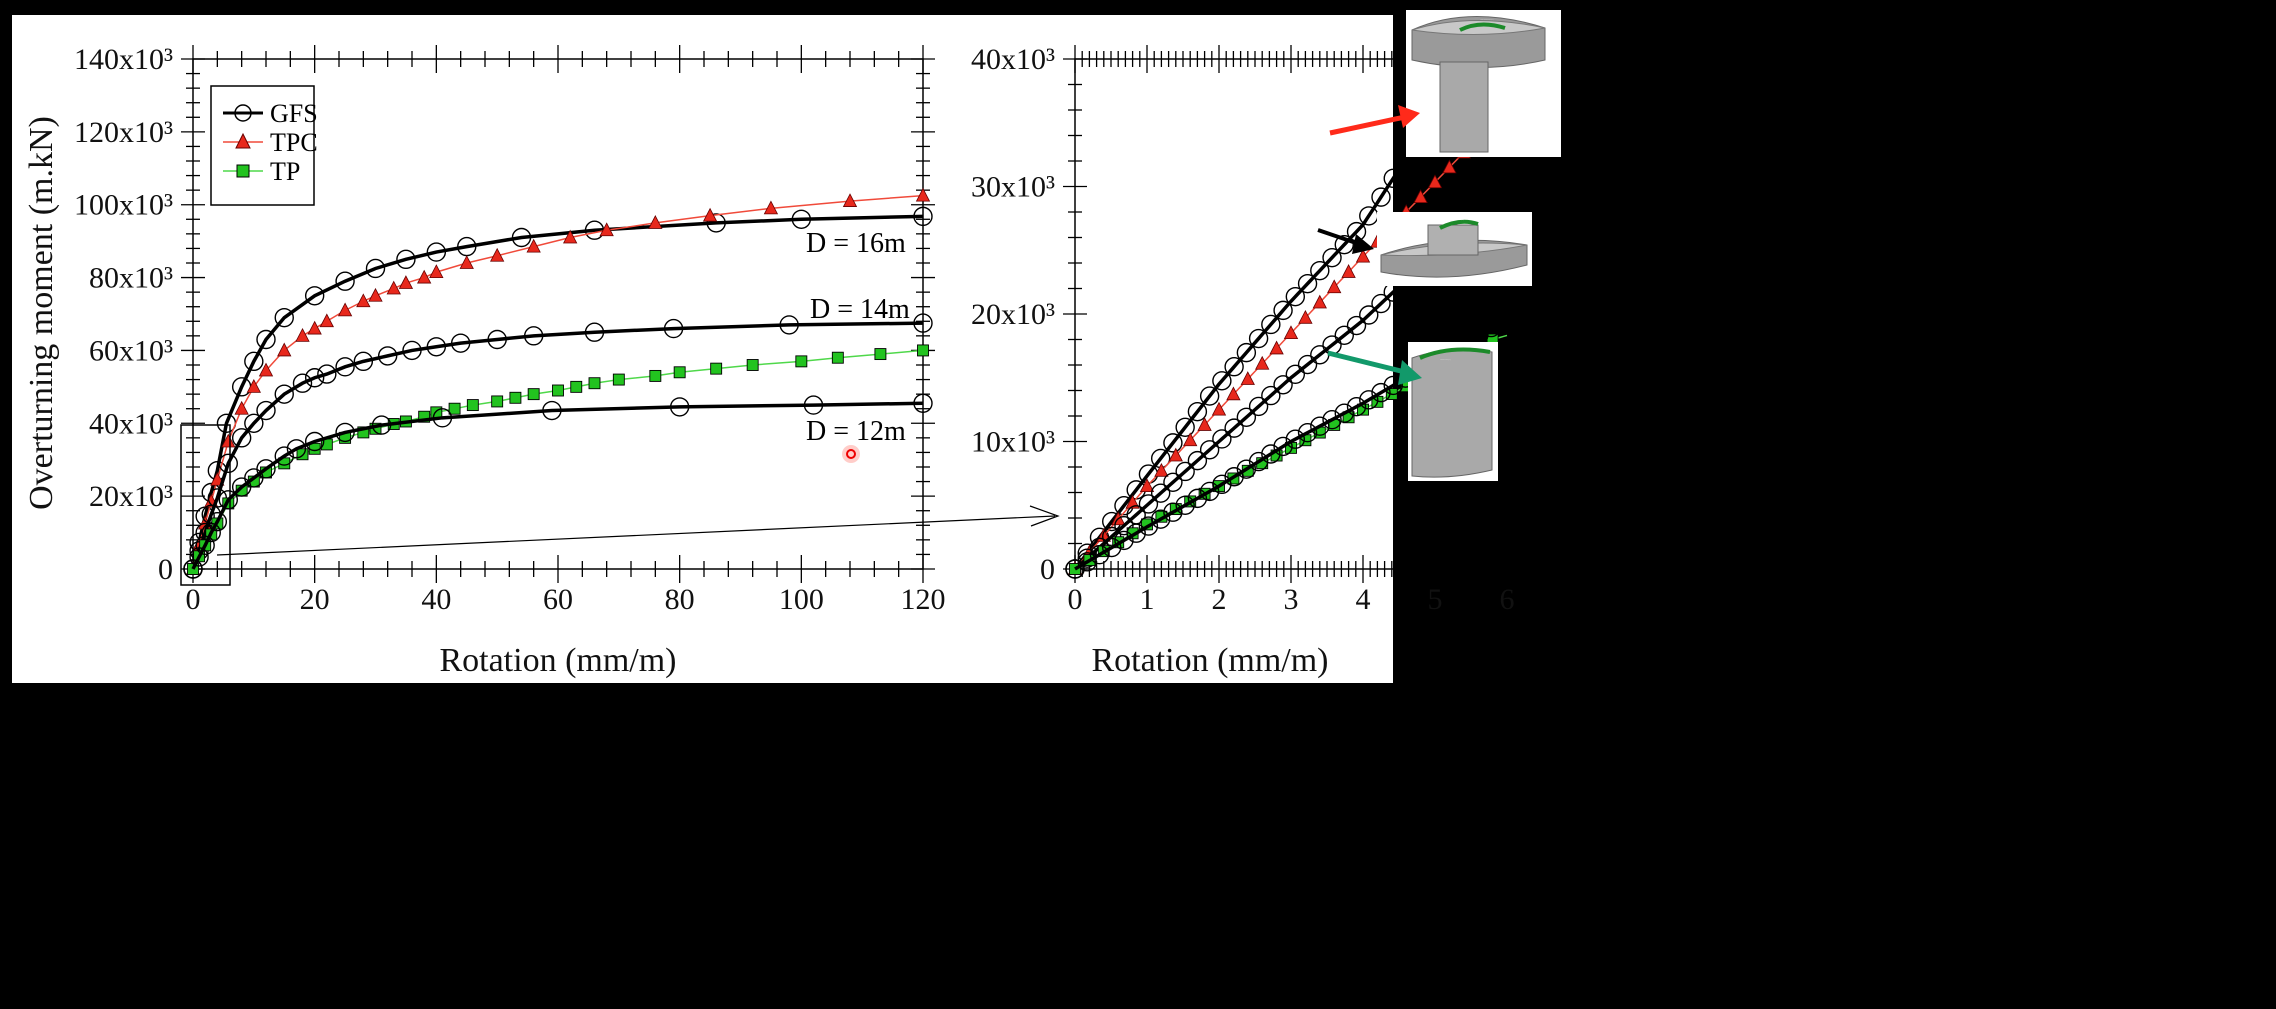 Image resolution: width=2276 pixels, height=1009 pixels. I want to click on y-tick-label: 0, so click(165, 569).